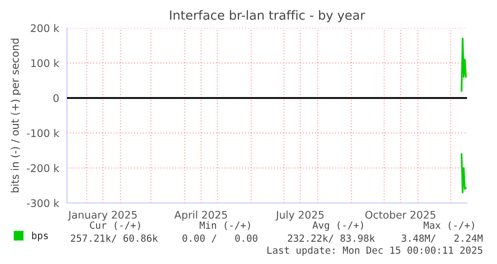  Describe the element at coordinates (56, 98) in the screenshot. I see `y-tick-label: 0` at that location.